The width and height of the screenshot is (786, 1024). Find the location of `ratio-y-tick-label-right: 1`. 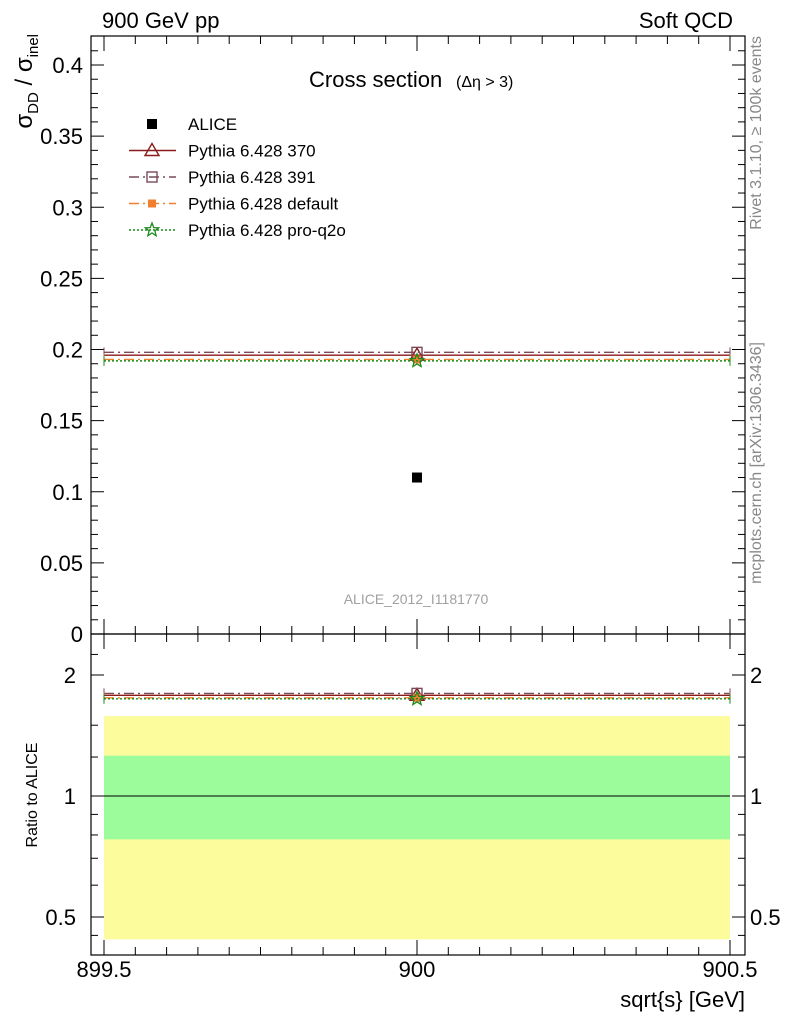

ratio-y-tick-label-right: 1 is located at coordinates (756, 796).